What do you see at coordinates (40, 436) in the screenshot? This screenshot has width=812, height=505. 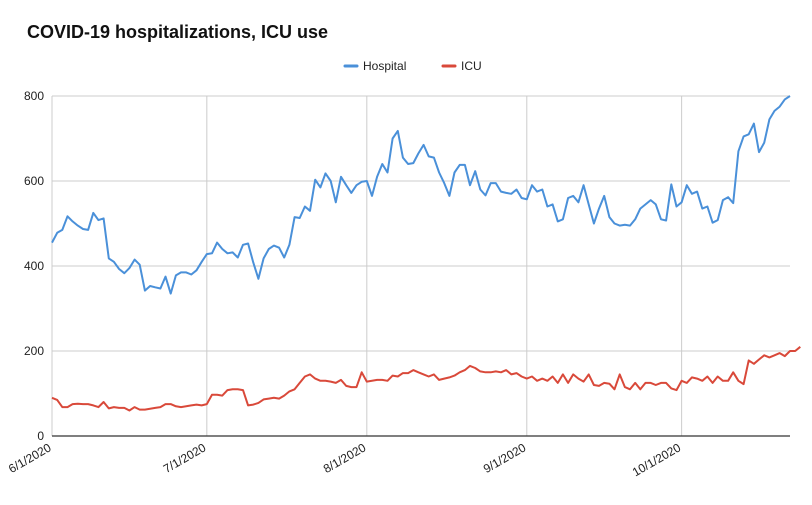 I see `y-tick-label: 0` at bounding box center [40, 436].